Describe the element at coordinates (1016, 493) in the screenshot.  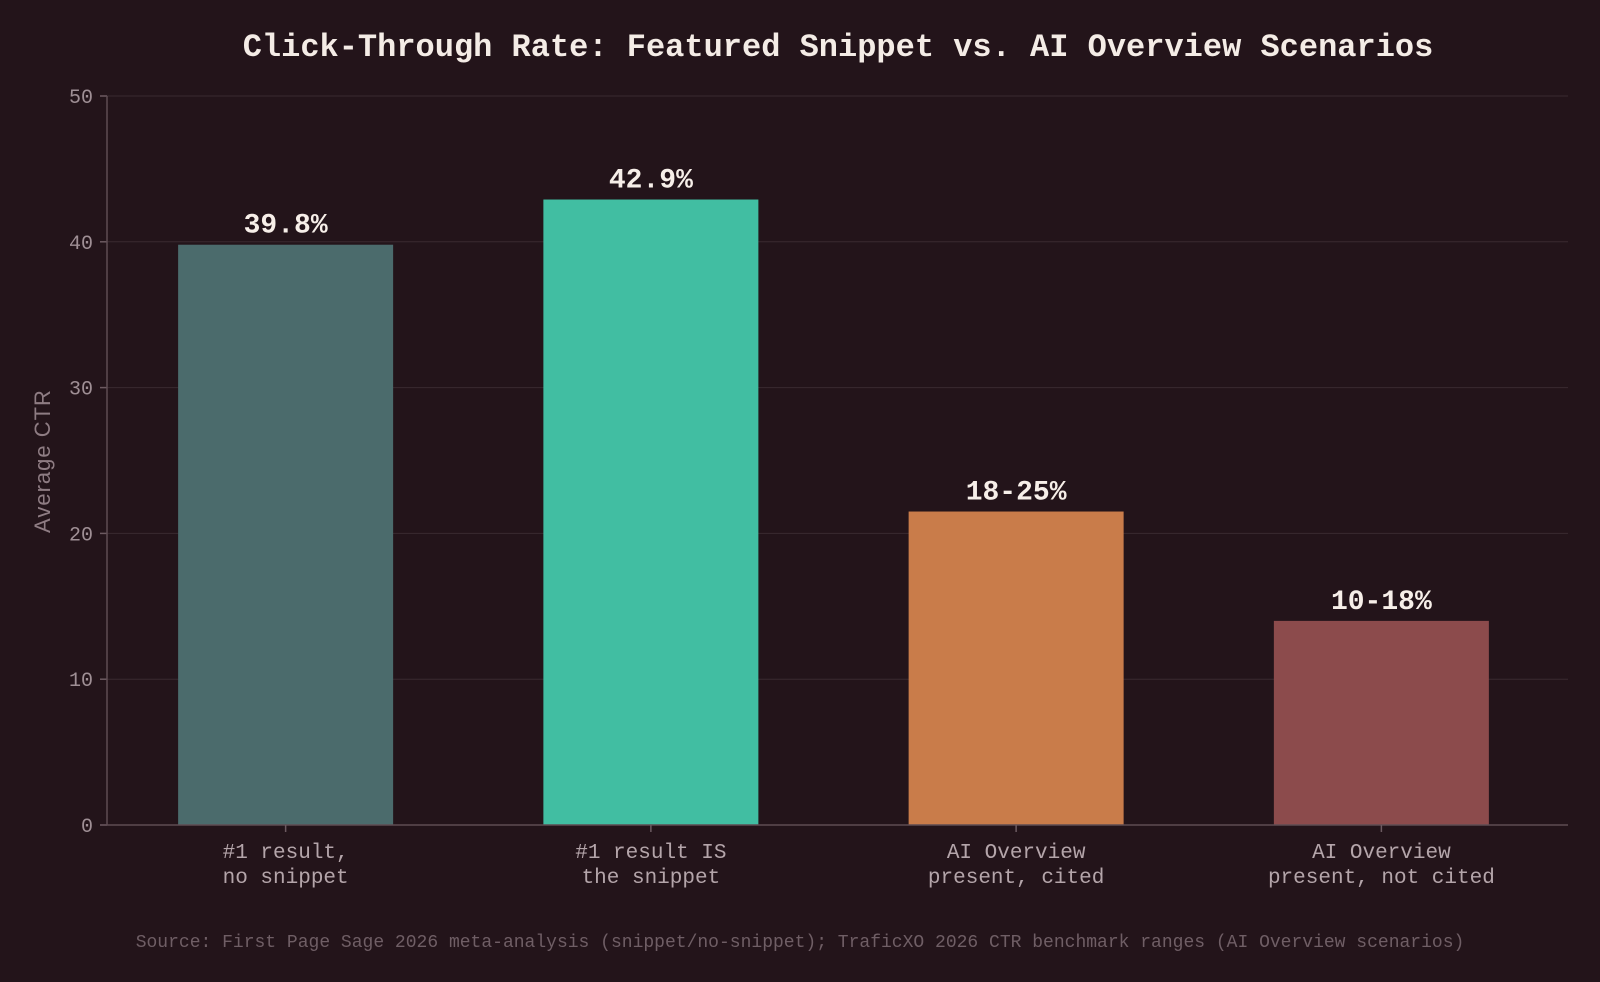
I see `bar-value-label: 18-25%` at that location.